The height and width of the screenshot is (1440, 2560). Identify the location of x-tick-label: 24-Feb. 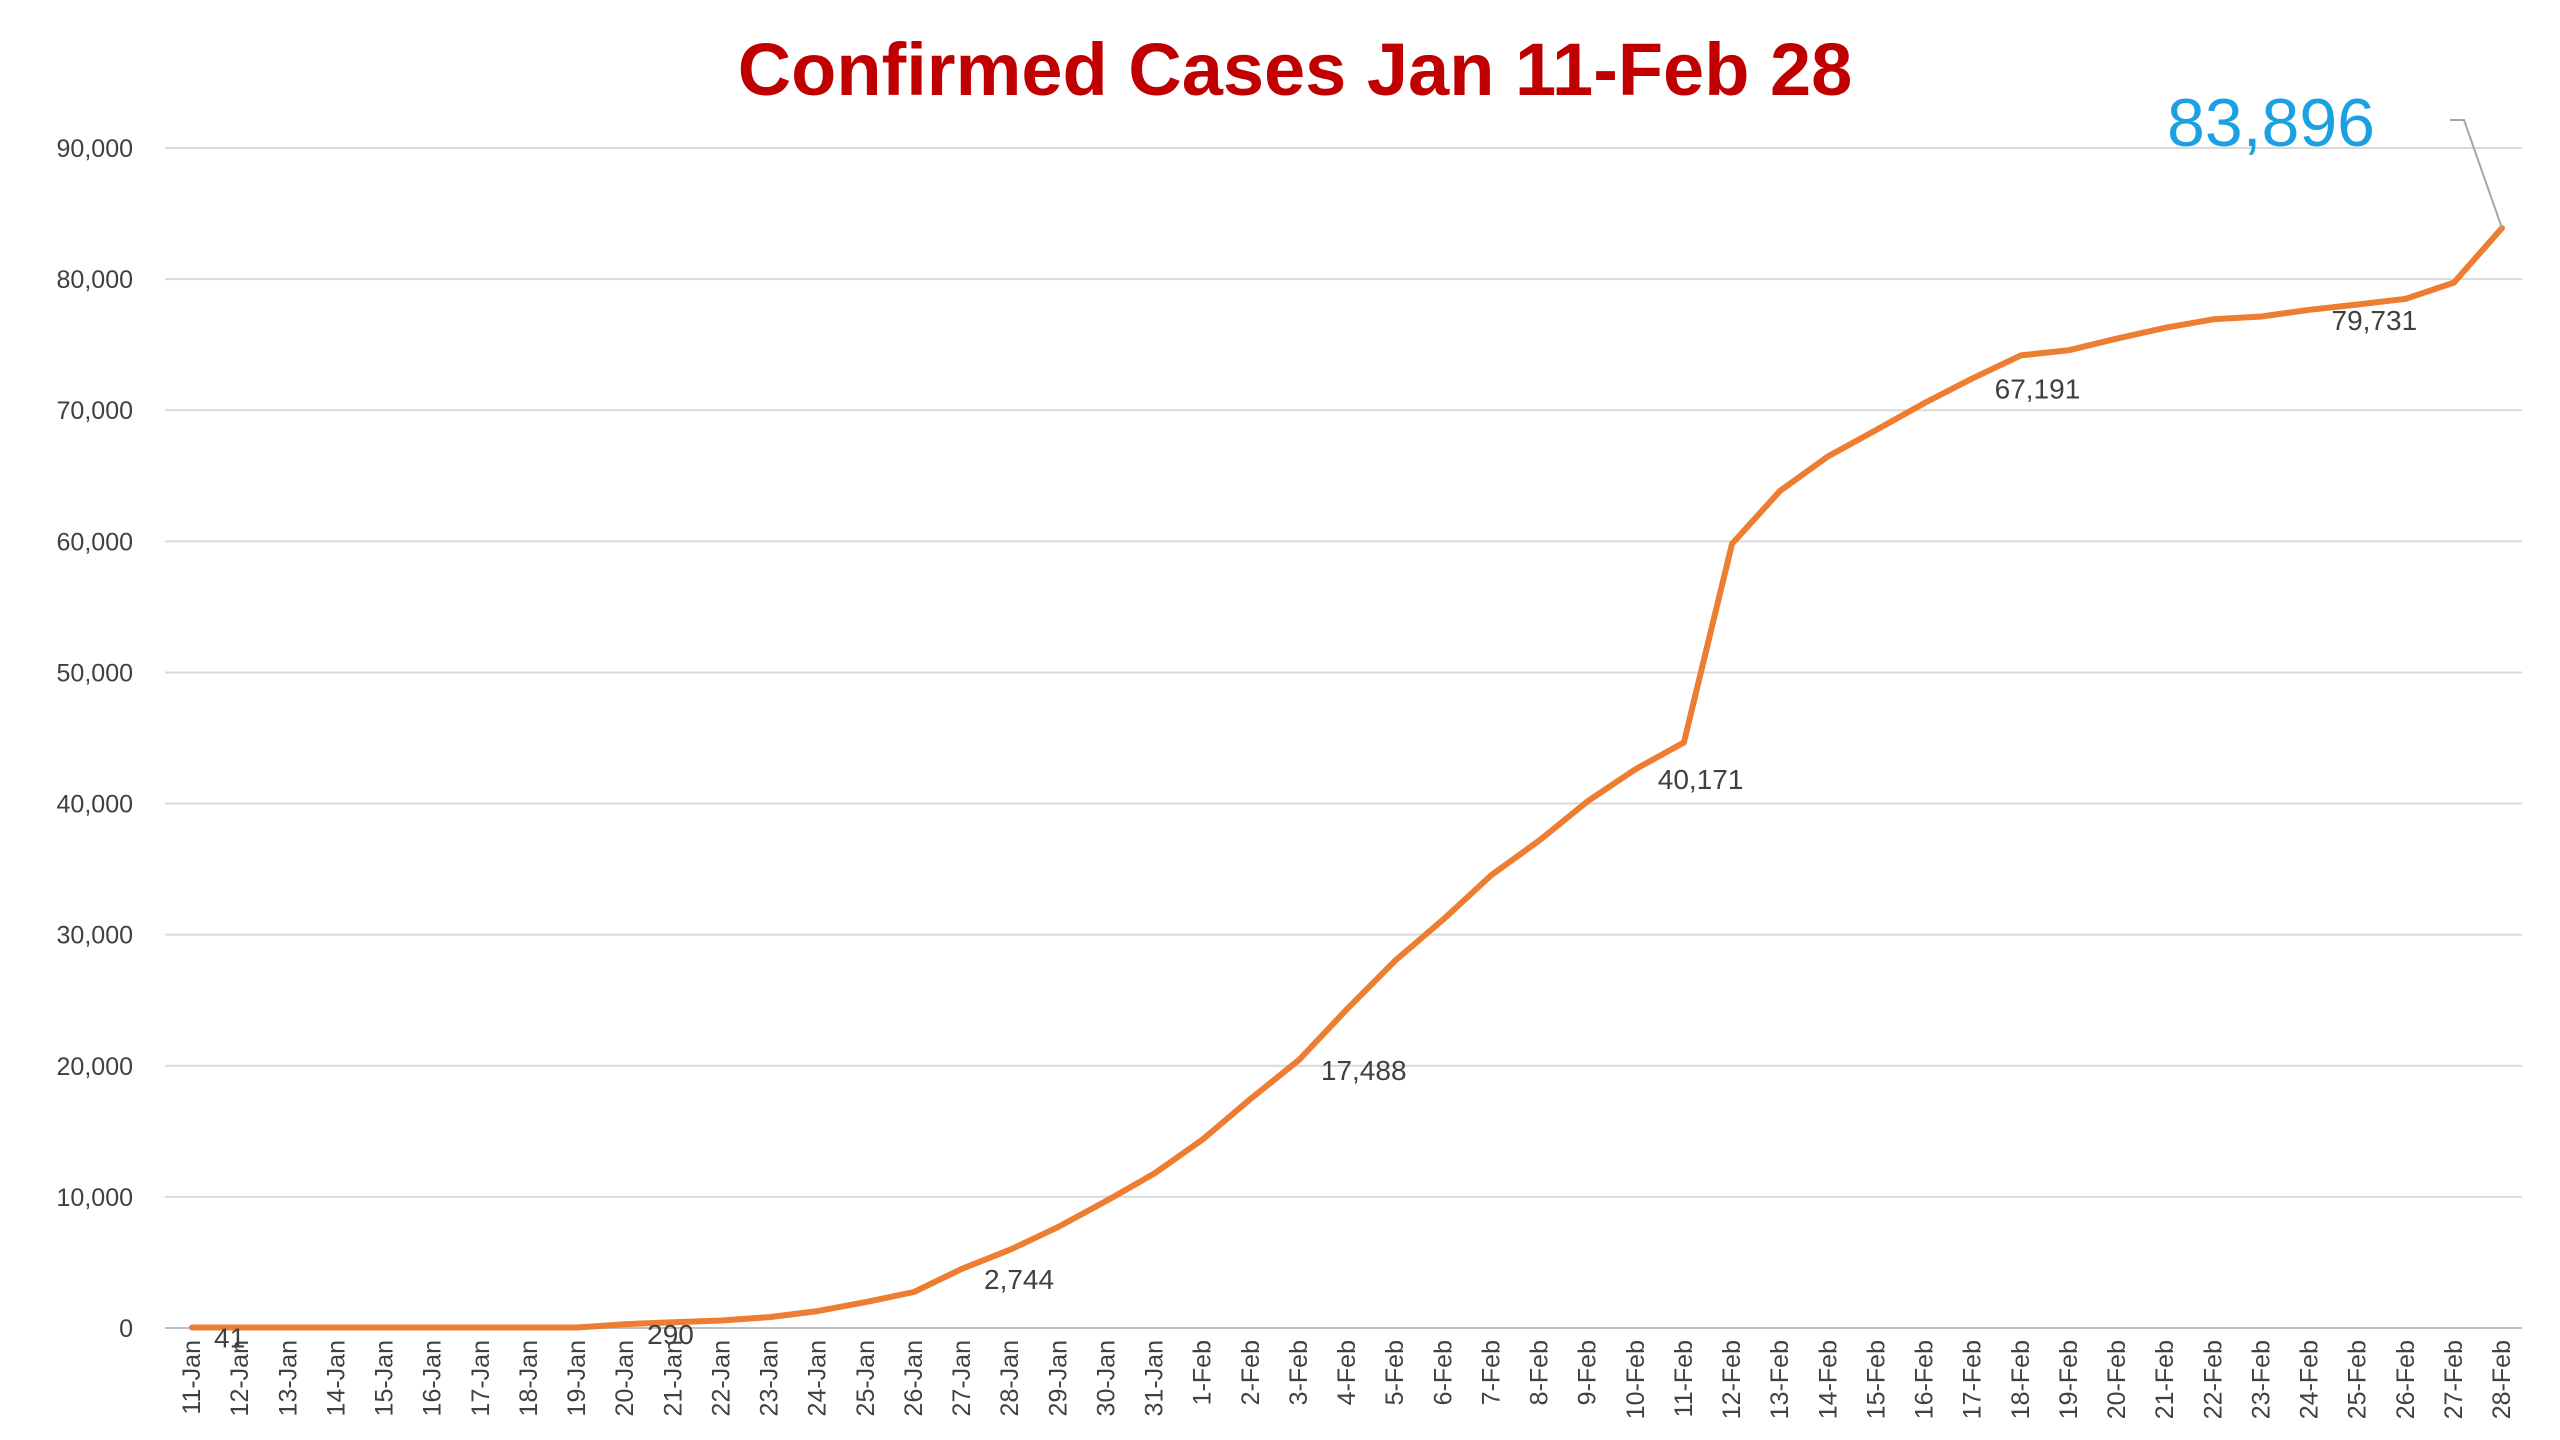
(2310, 1379).